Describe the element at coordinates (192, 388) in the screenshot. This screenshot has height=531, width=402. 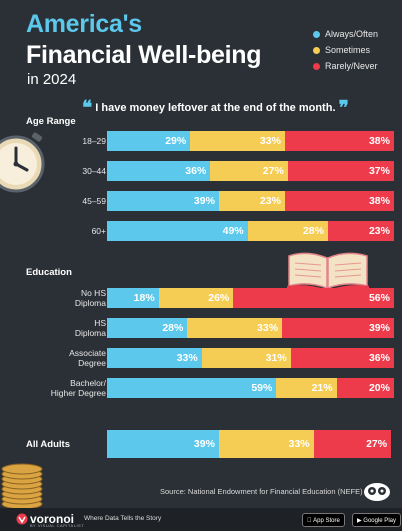
I see `bar-segment-always: 59%` at that location.